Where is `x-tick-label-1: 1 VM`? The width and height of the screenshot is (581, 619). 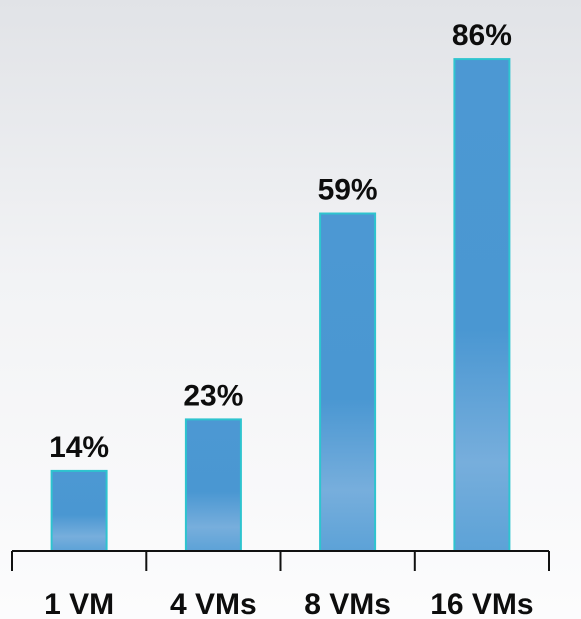 x-tick-label-1: 1 VM is located at coordinates (79, 603).